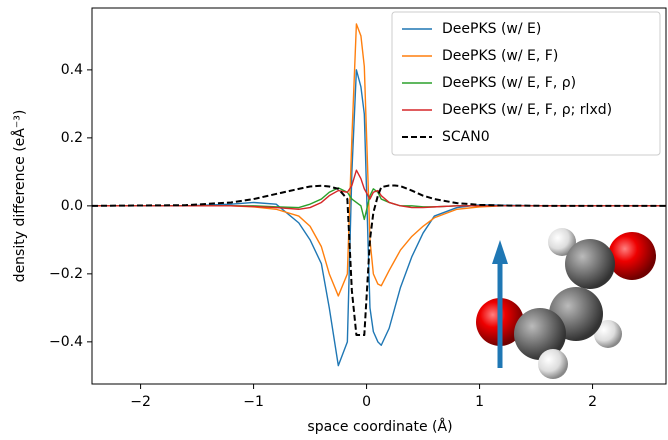  What do you see at coordinates (500, 56) in the screenshot?
I see `legend-label: DeePKS (w/ E, F)` at bounding box center [500, 56].